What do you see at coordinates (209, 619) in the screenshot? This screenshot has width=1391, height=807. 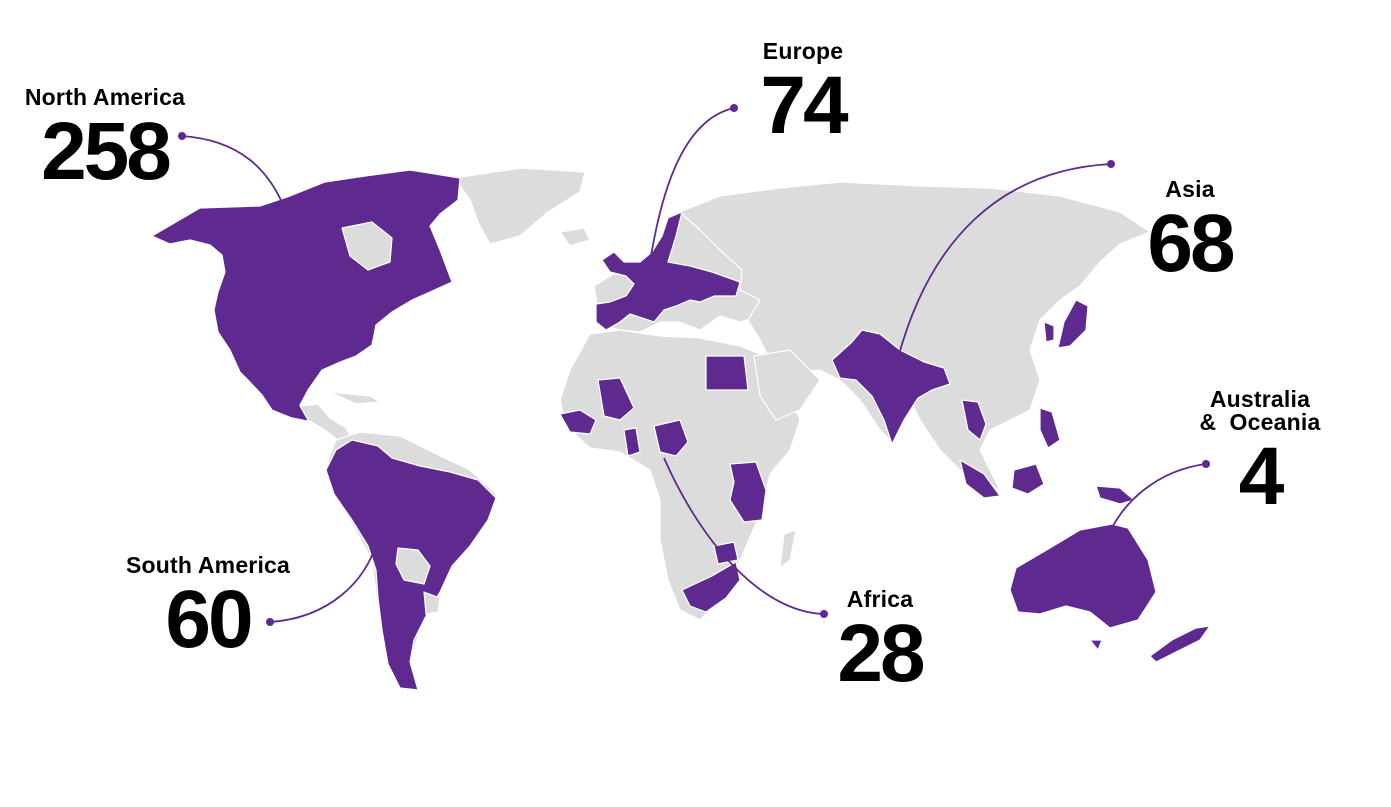 I see `south-america-count: 60` at bounding box center [209, 619].